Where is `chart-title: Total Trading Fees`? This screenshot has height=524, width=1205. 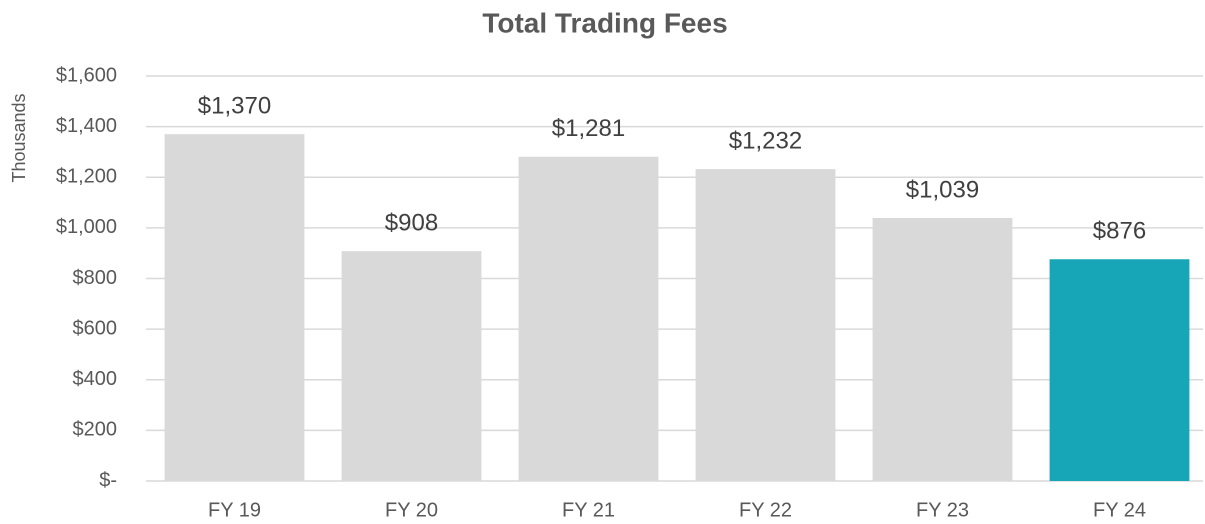
chart-title: Total Trading Fees is located at coordinates (604, 22).